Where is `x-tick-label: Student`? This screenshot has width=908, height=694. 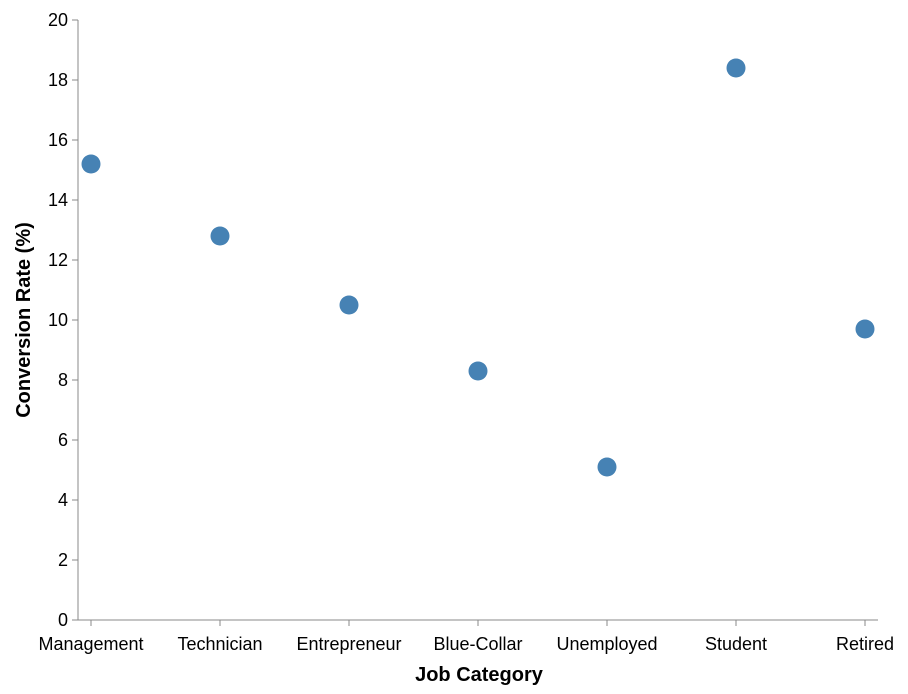 x-tick-label: Student is located at coordinates (736, 644).